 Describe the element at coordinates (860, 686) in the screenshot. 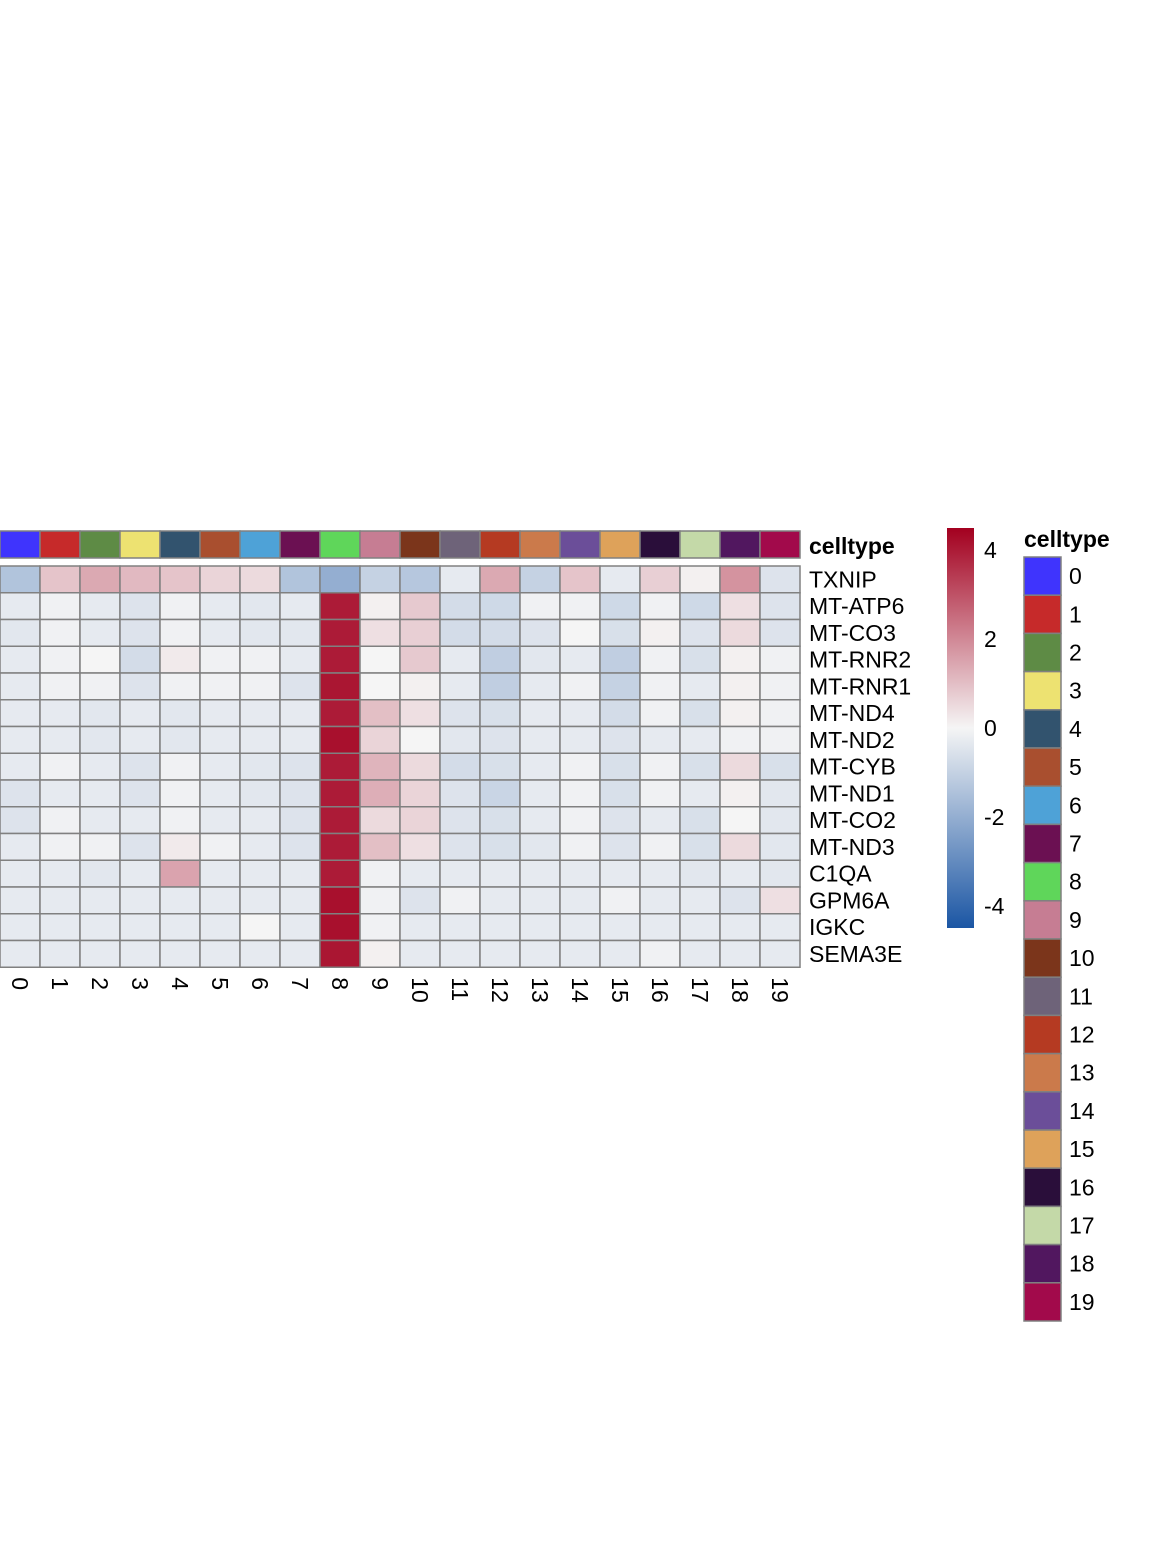

I see `row-label: MT-RNR1` at that location.